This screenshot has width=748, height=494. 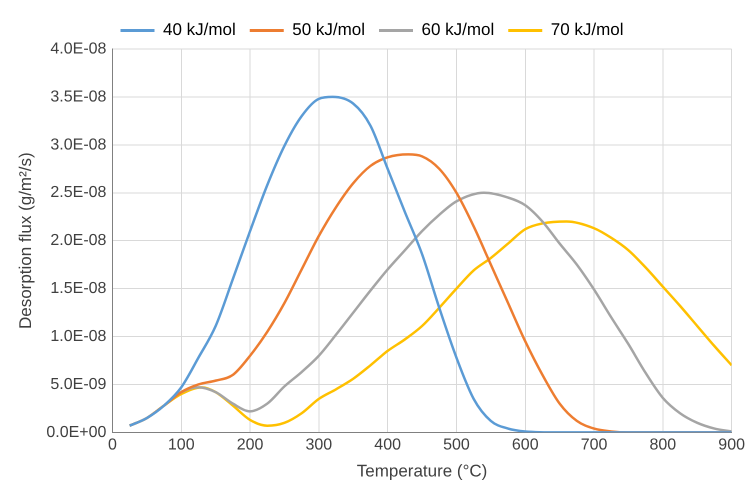 I want to click on y-tick-label: 3.0E-08, so click(x=78, y=145).